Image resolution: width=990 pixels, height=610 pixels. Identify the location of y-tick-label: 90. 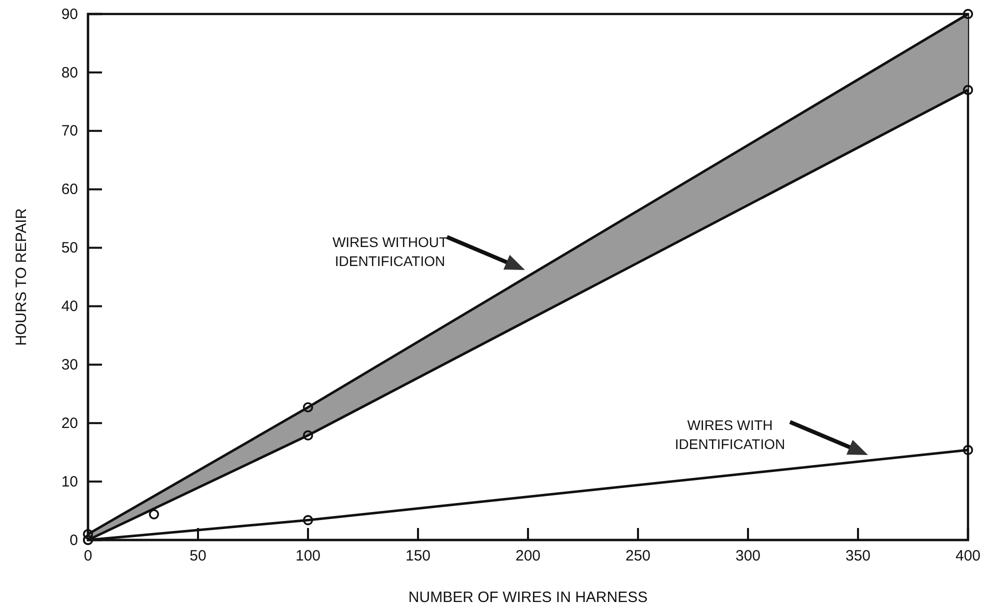
(69, 14).